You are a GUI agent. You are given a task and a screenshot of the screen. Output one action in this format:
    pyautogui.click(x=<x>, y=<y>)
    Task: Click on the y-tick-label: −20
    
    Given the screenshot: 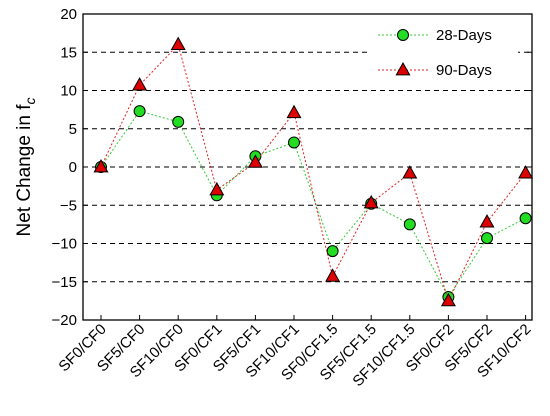 What is the action you would take?
    pyautogui.click(x=64, y=320)
    